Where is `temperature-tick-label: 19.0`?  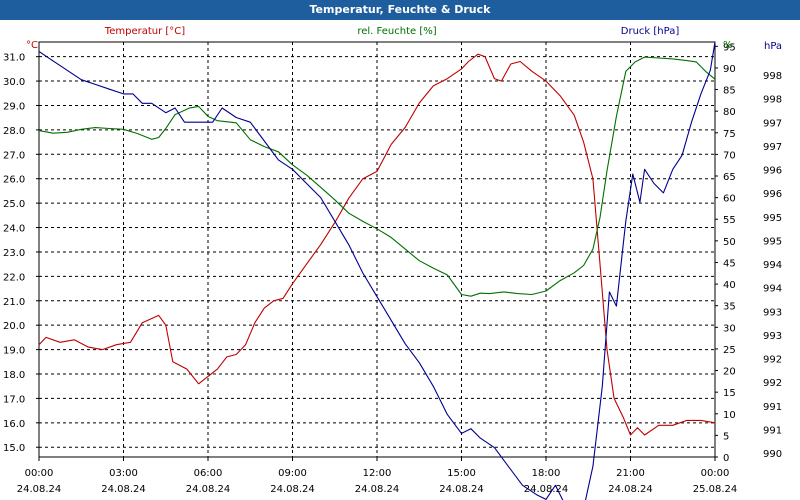 temperature-tick-label: 19.0 is located at coordinates (14, 351).